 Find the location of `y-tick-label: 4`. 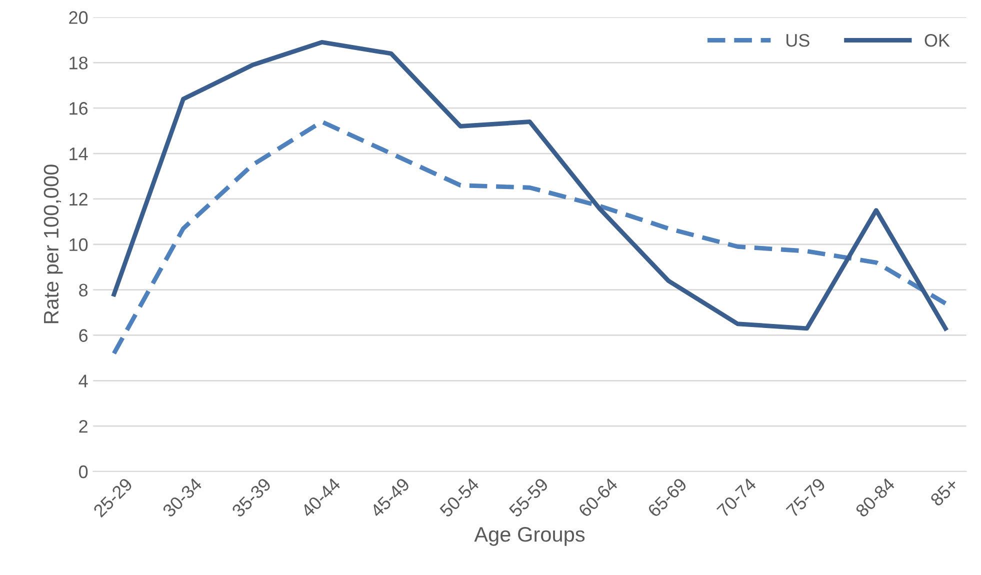

y-tick-label: 4 is located at coordinates (83, 381).